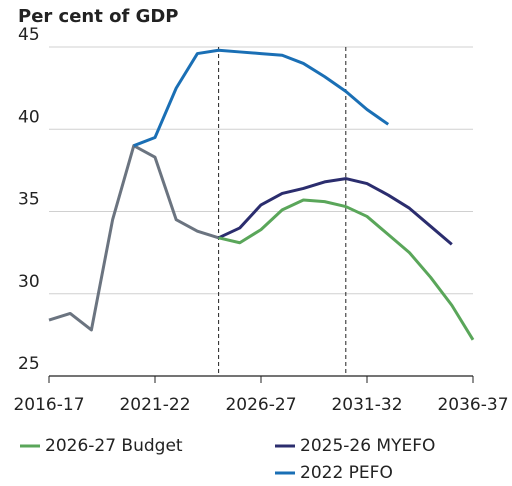  What do you see at coordinates (29, 282) in the screenshot?
I see `y-tick-label: 30` at bounding box center [29, 282].